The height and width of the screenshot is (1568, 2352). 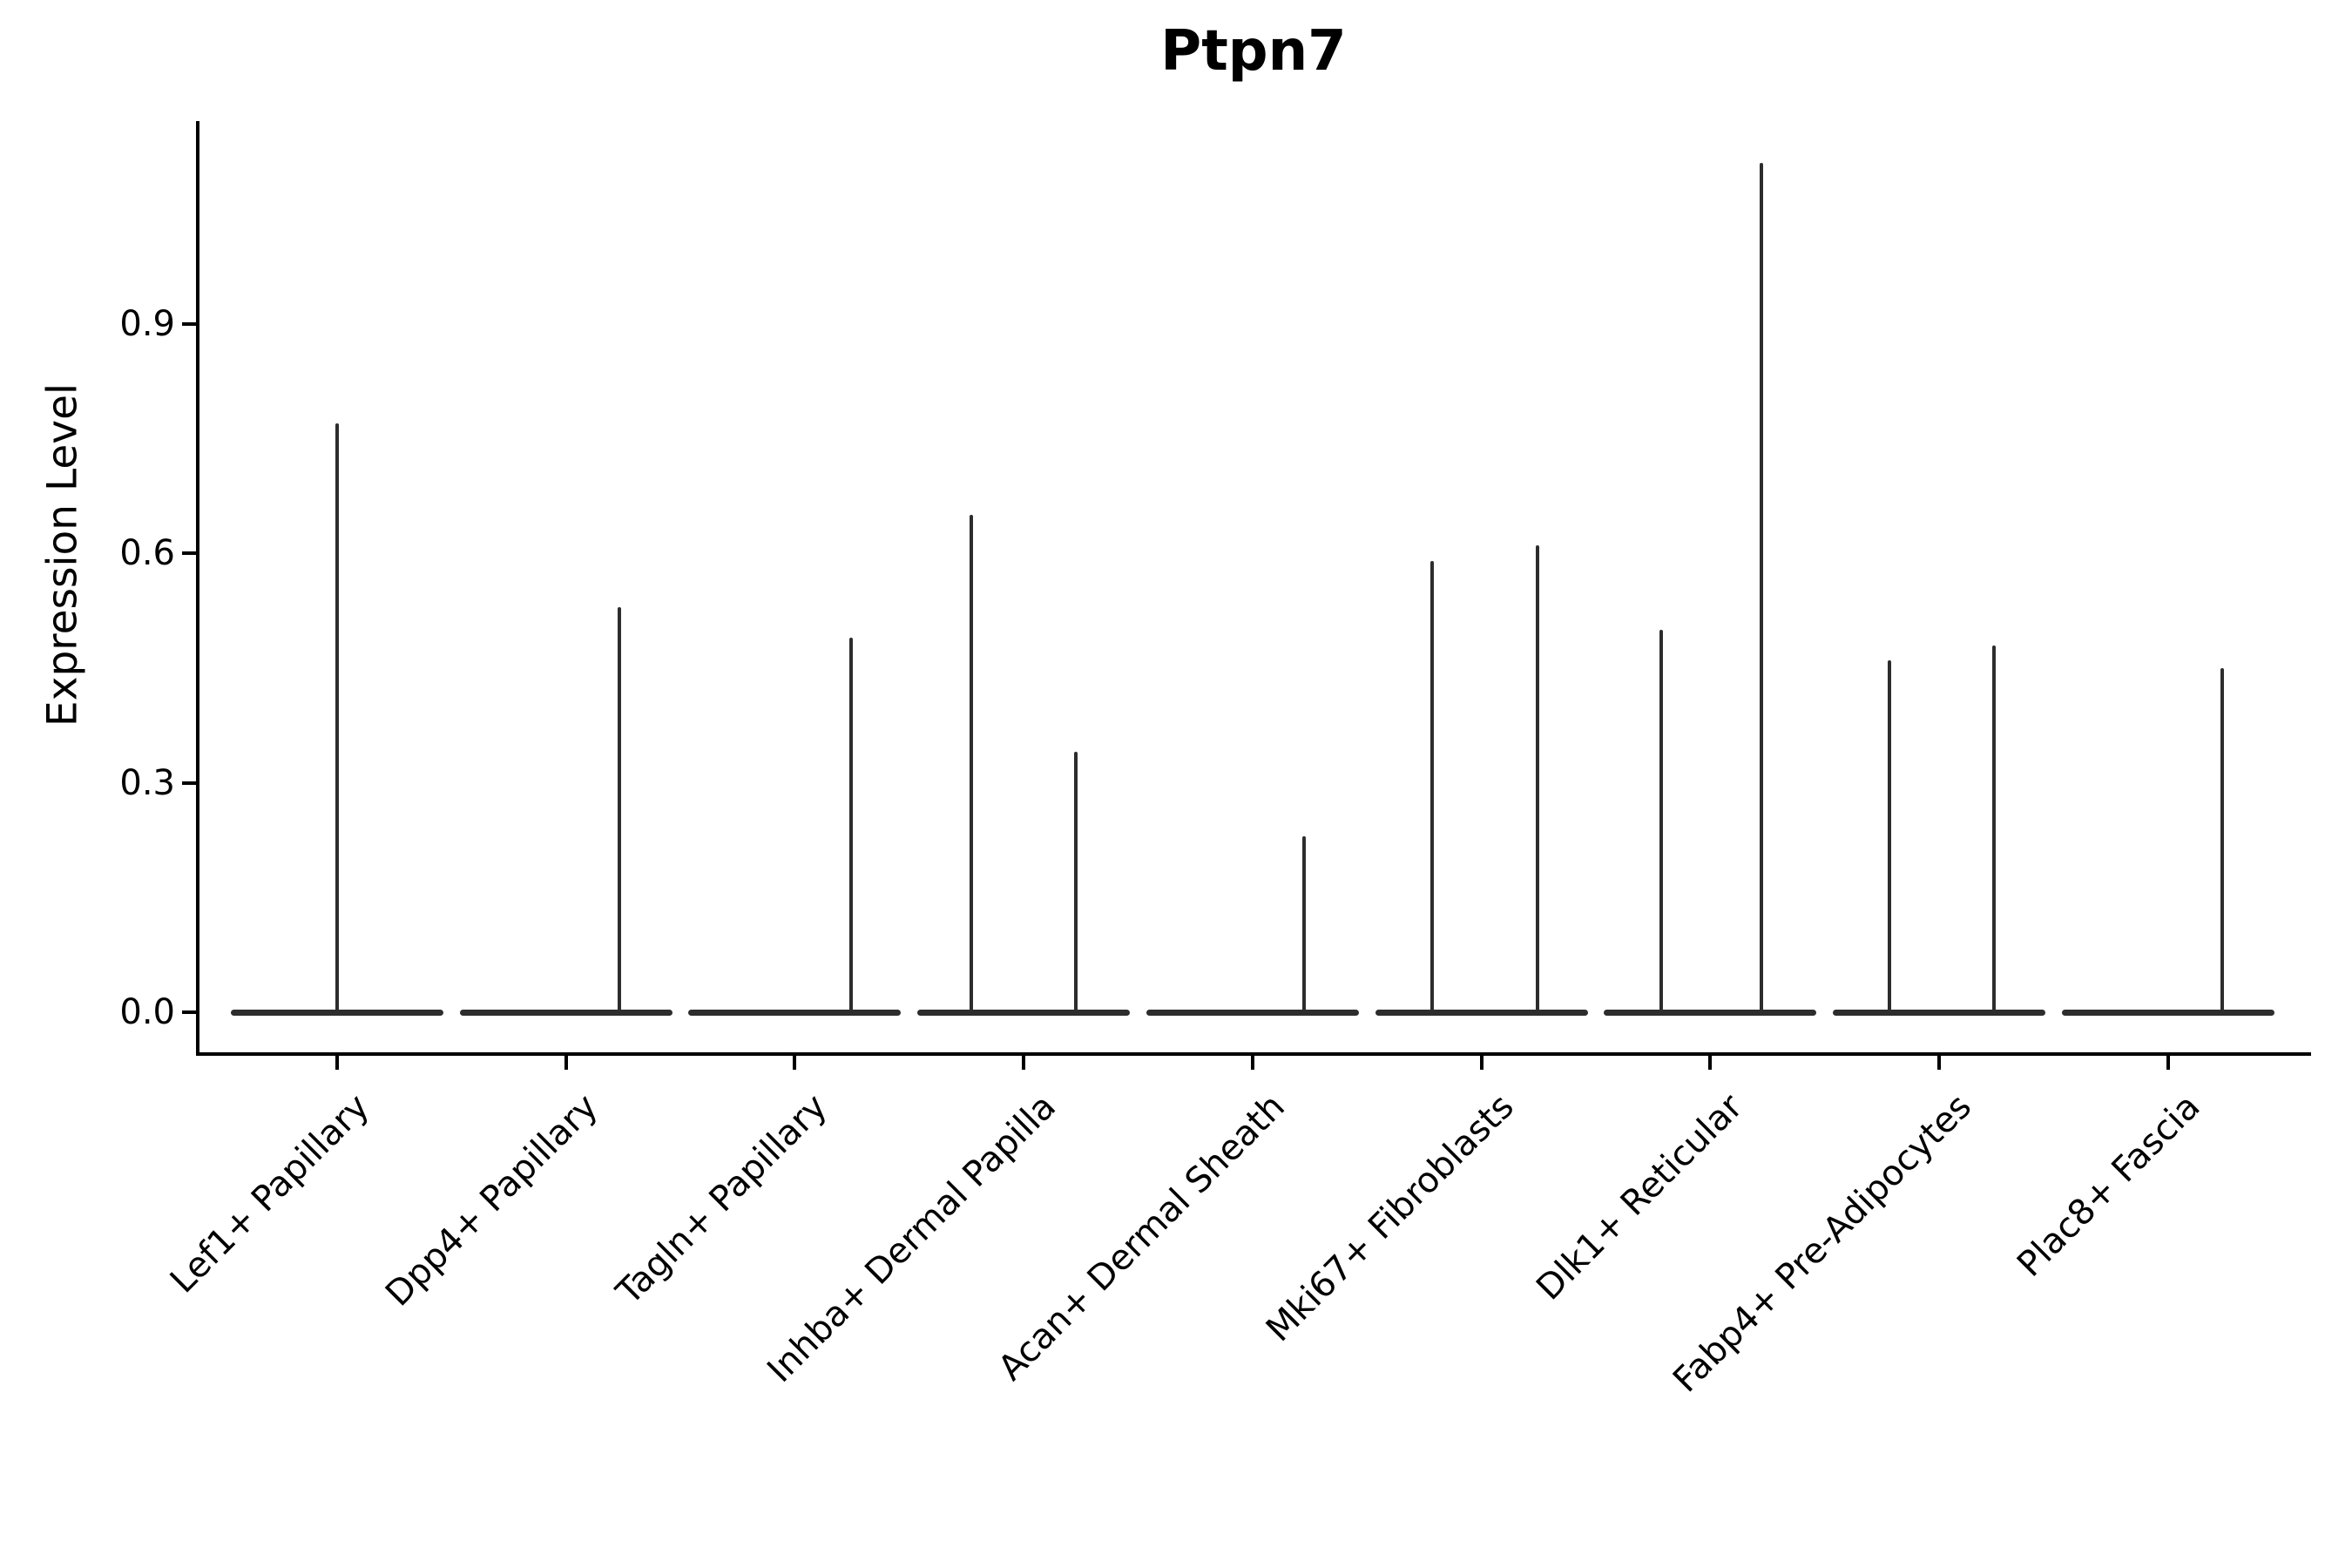 What do you see at coordinates (1390, 1218) in the screenshot?
I see `x-tick-label: Mki67+ Fibroblasts` at bounding box center [1390, 1218].